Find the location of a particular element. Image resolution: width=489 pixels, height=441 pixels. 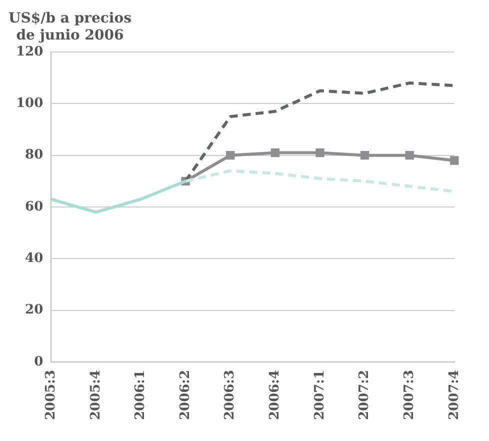

x-tick-label: 2006:4 is located at coordinates (275, 395).